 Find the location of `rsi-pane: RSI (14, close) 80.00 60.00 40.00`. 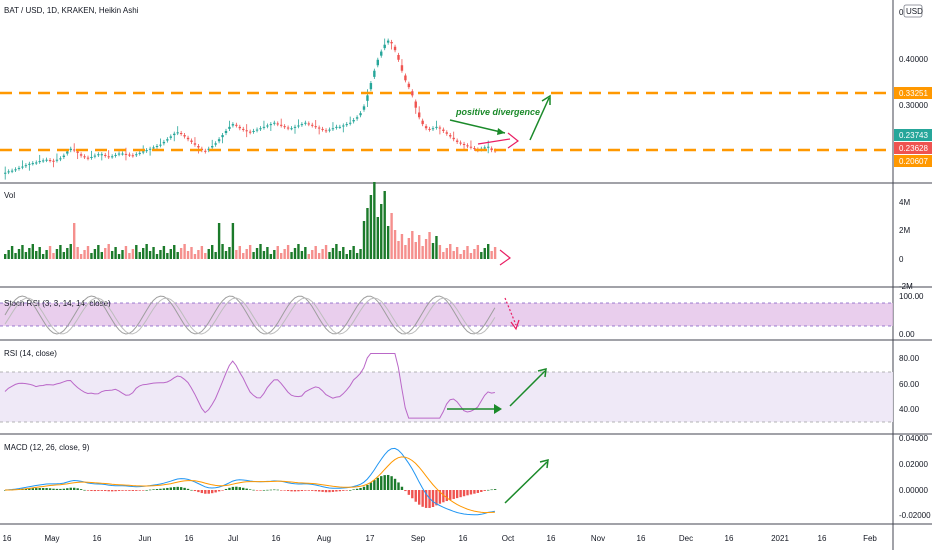

rsi-pane: RSI (14, close) 80.00 60.00 40.00 is located at coordinates (460, 386).